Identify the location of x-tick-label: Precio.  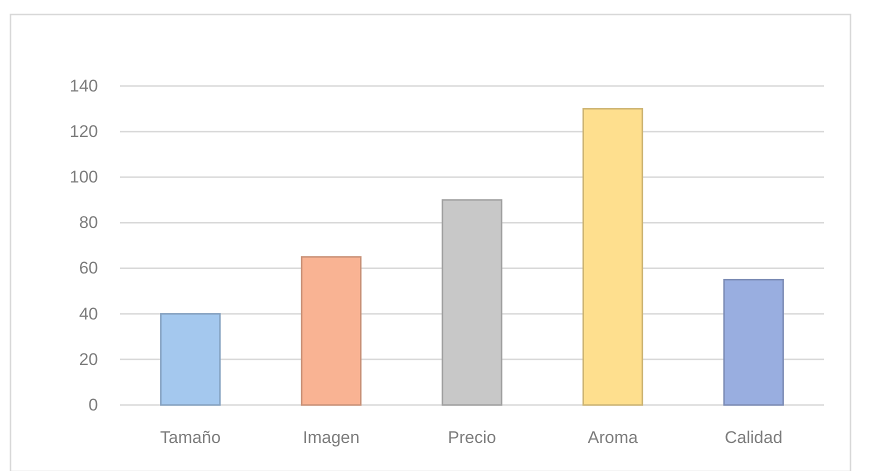
(472, 438).